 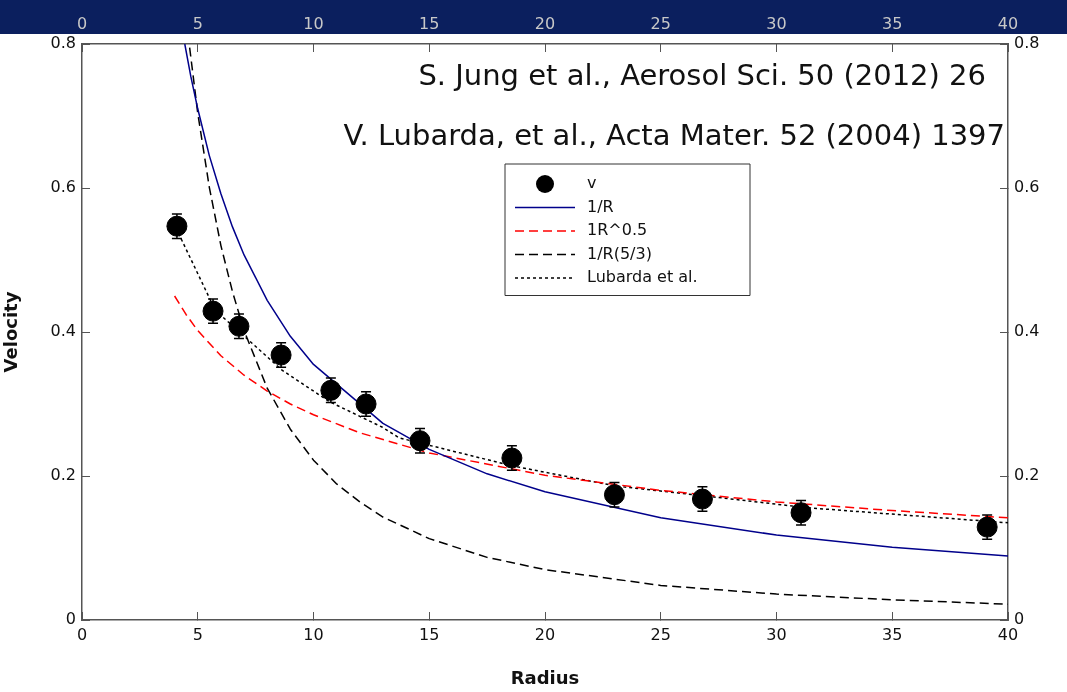 I want to click on y-tick-label: 0.8, so click(x=63, y=43).